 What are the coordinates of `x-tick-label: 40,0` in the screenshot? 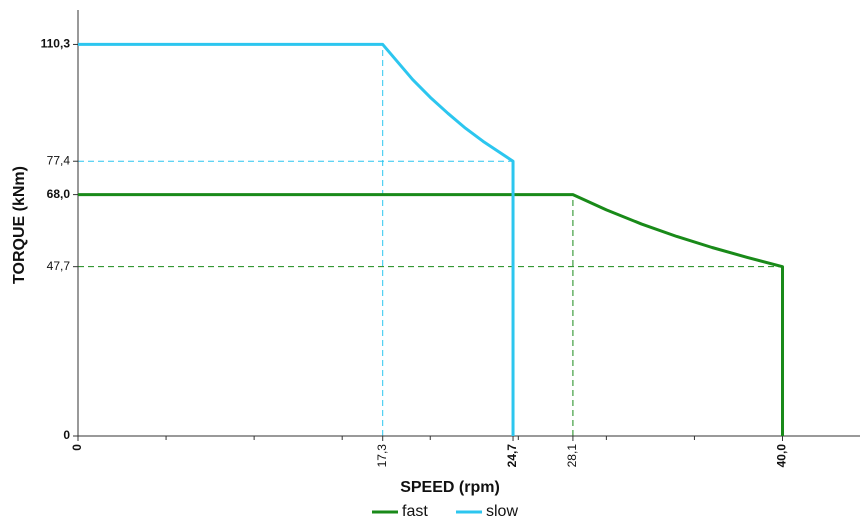 It's located at (782, 456).